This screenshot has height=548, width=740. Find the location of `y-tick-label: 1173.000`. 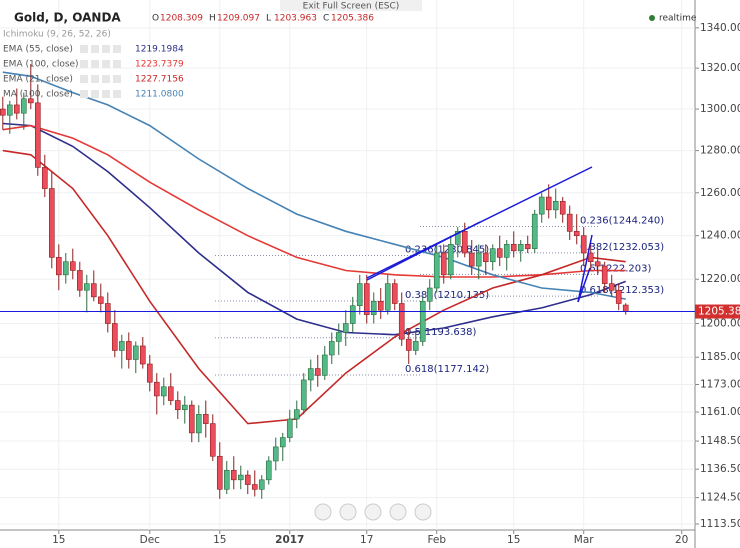

y-tick-label: 1173.000 is located at coordinates (720, 384).